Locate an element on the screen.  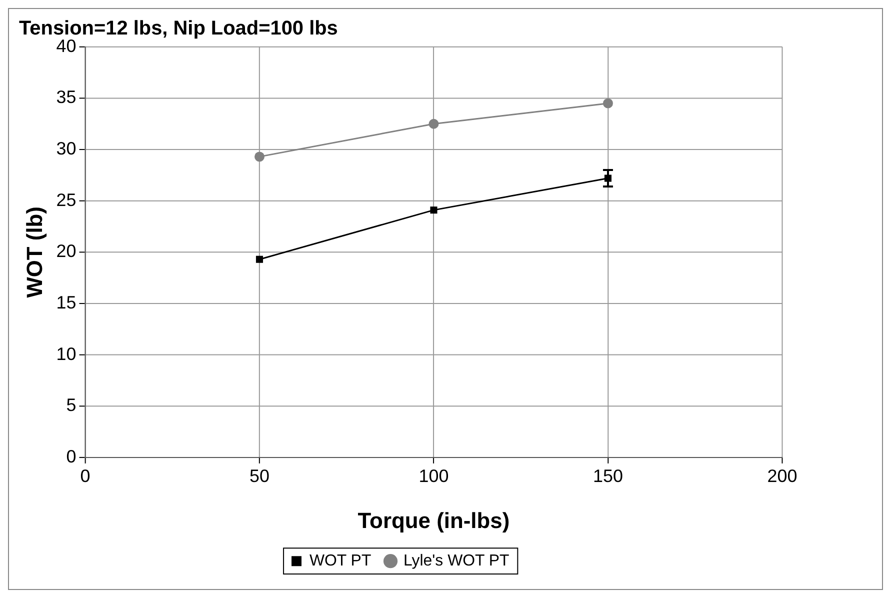
y-tick-label: 25 is located at coordinates (66, 200).